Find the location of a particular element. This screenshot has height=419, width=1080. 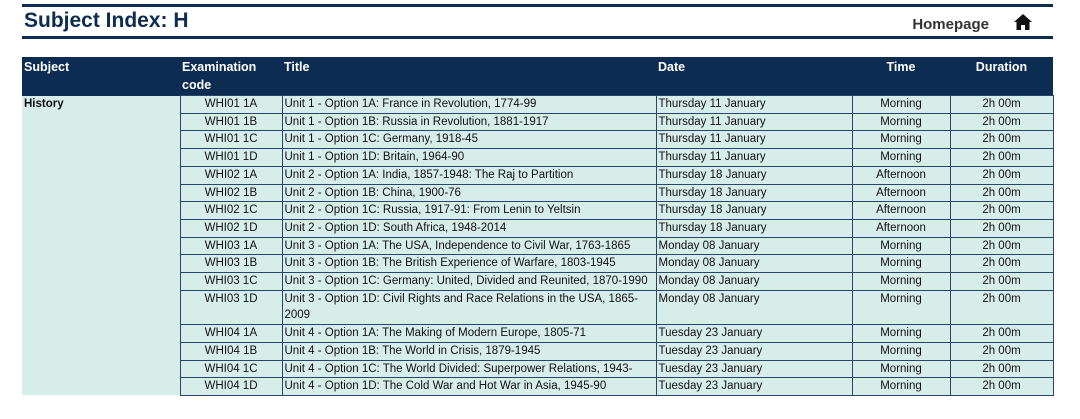

table-cell: WHI04 1C is located at coordinates (231, 369).